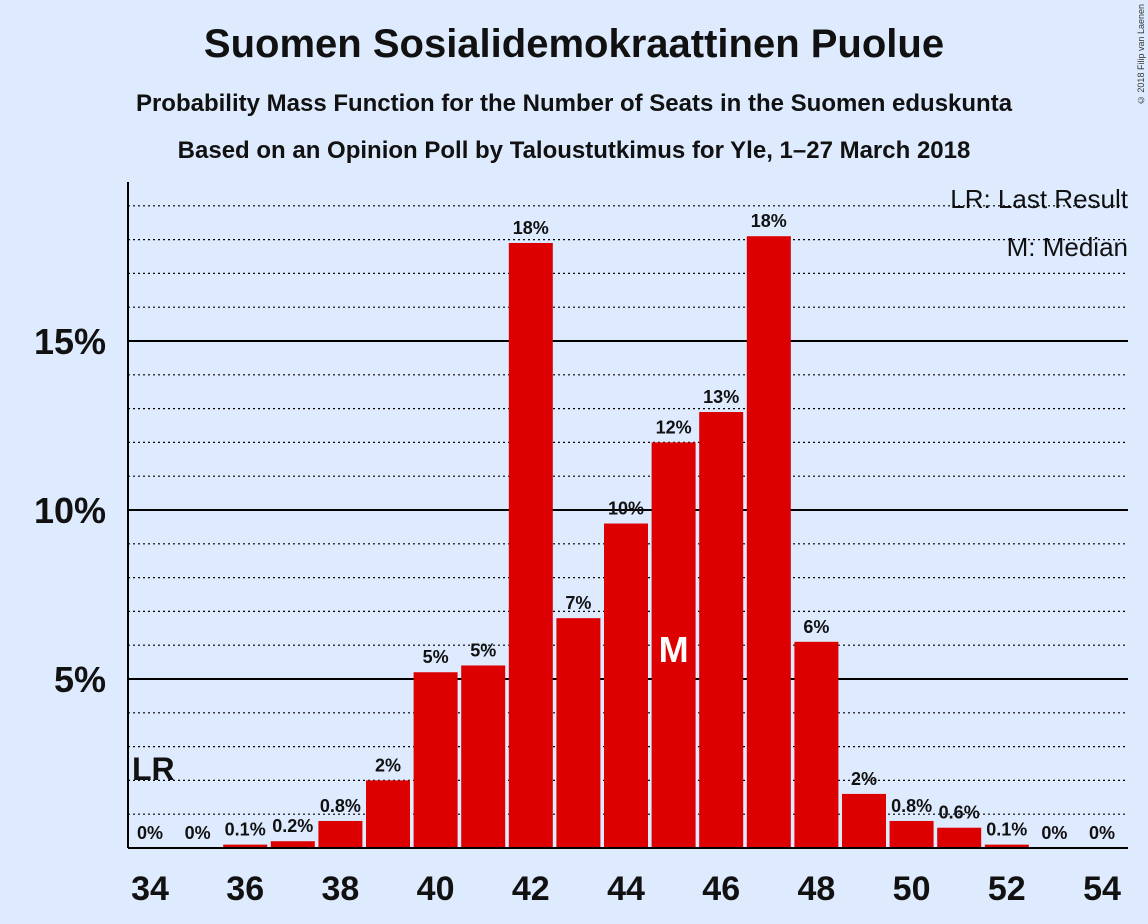 The width and height of the screenshot is (1148, 924). What do you see at coordinates (674, 427) in the screenshot?
I see `data-label: 12%` at bounding box center [674, 427].